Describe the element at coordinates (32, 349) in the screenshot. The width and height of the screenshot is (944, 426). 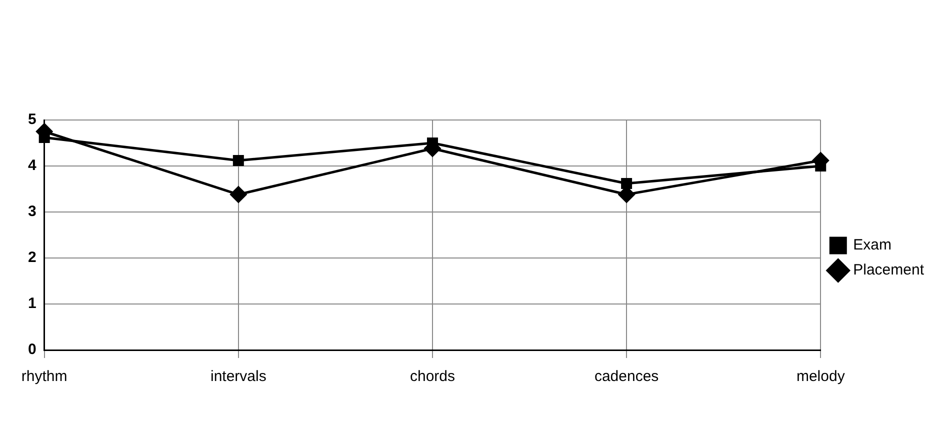
I see `y-tick-label: 0` at that location.